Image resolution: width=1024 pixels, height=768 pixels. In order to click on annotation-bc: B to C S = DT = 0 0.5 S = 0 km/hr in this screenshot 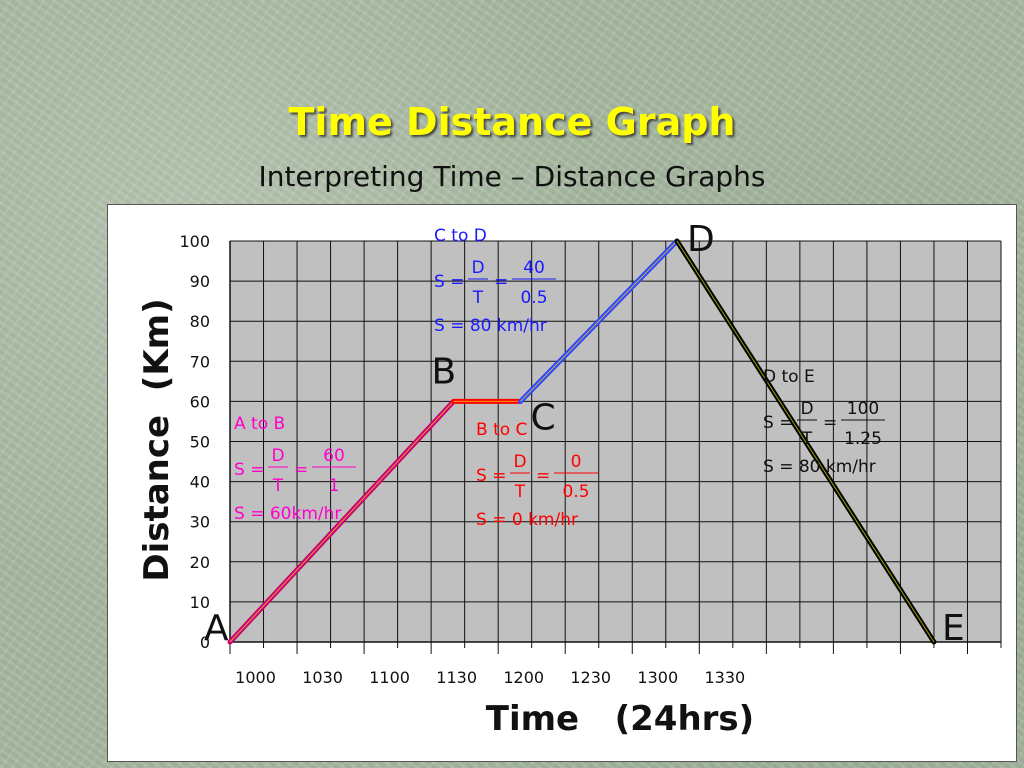, I will do `click(537, 475)`.